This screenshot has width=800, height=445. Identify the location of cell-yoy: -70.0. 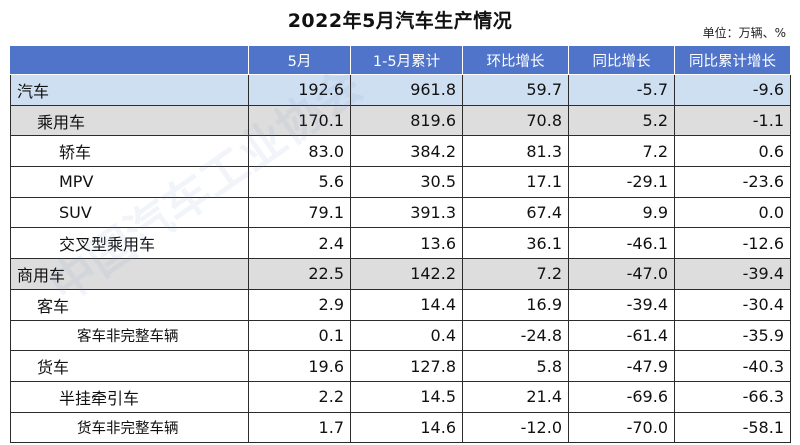
(621, 427).